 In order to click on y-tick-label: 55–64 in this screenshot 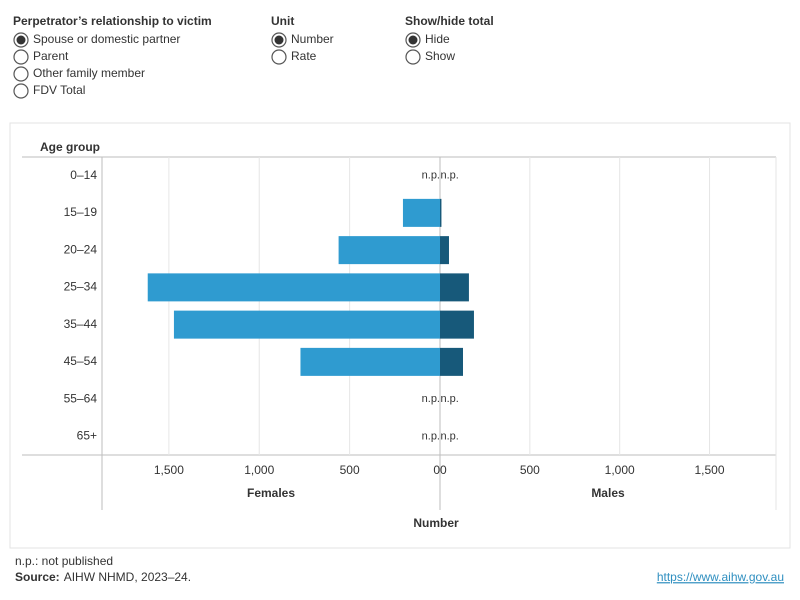, I will do `click(81, 398)`.